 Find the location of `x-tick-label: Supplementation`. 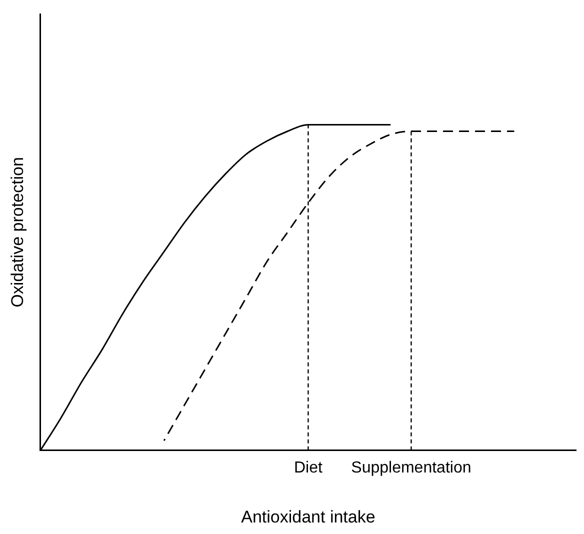

x-tick-label: Supplementation is located at coordinates (411, 467).